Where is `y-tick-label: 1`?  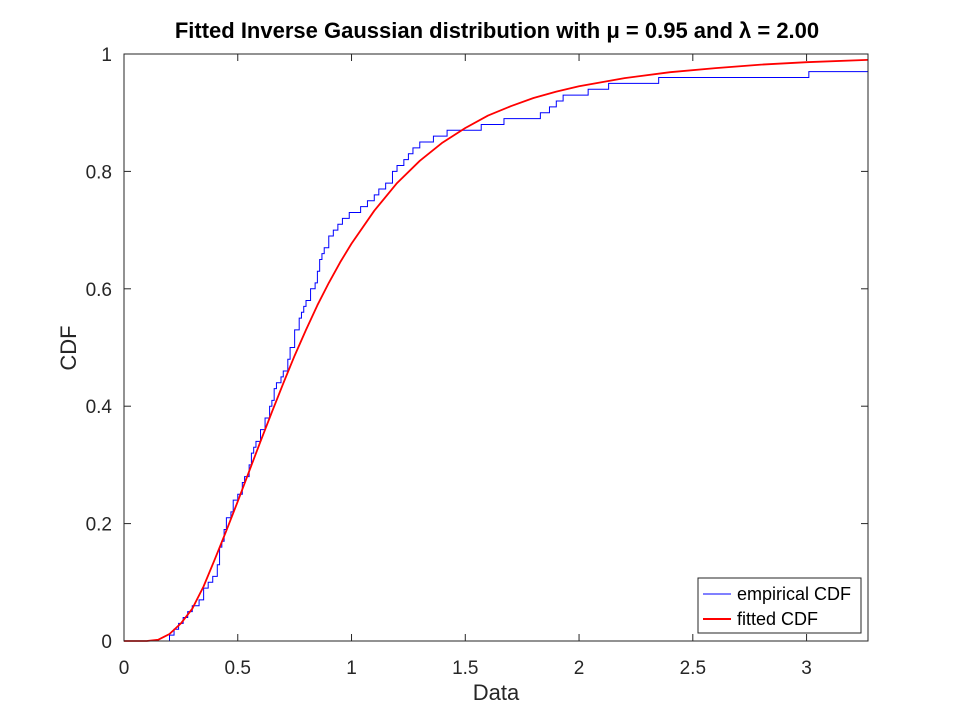
y-tick-label: 1 is located at coordinates (106, 55).